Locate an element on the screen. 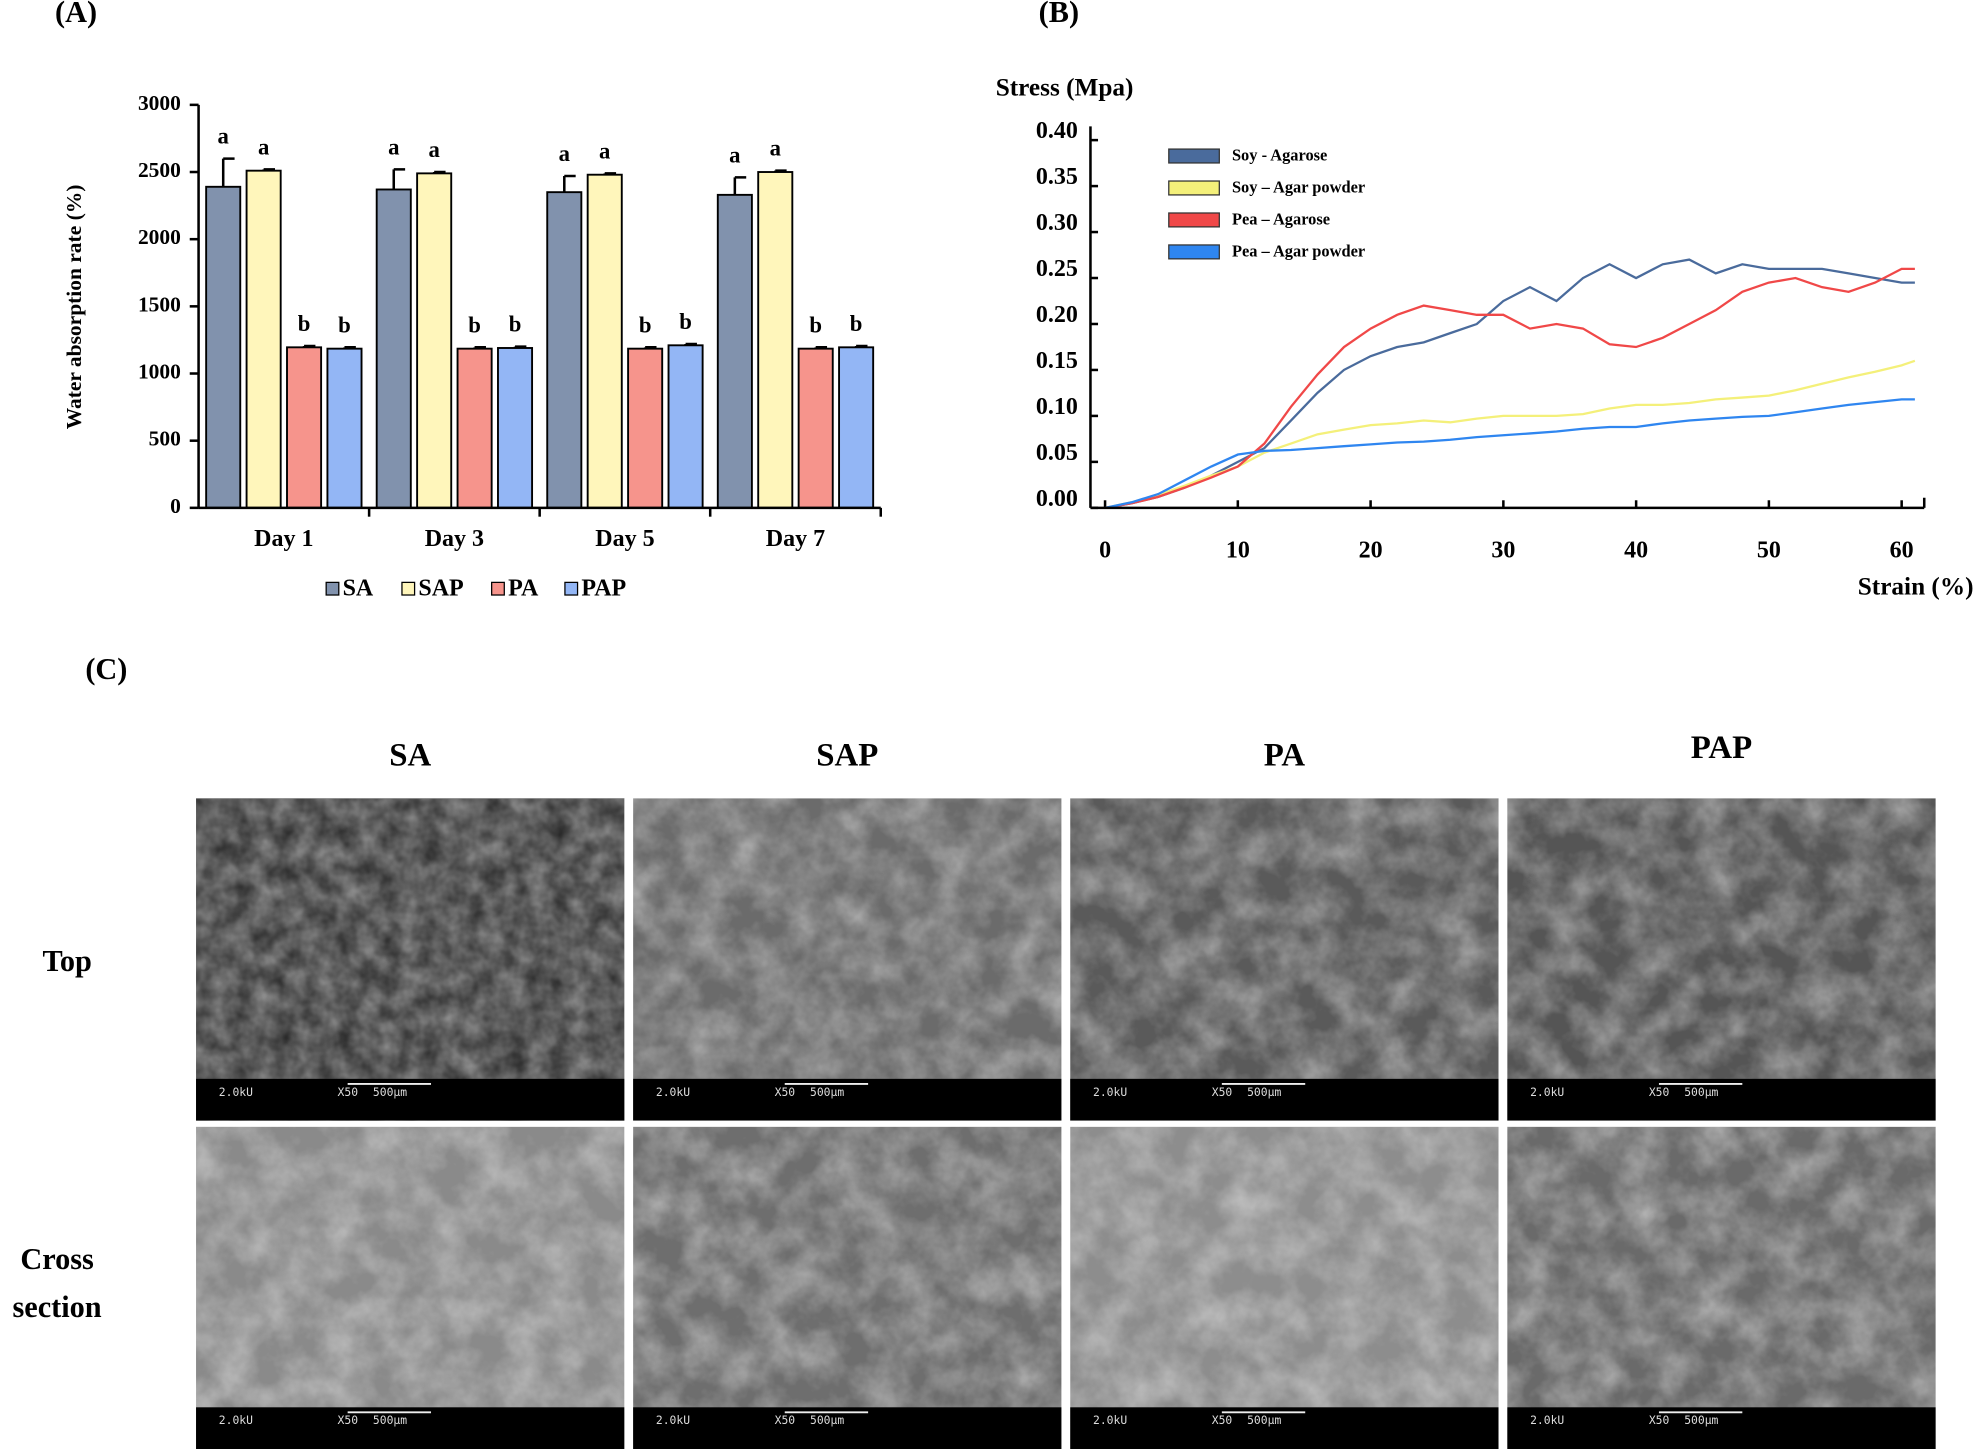 This screenshot has height=1454, width=1975. y-tick-label: 0.15 is located at coordinates (1057, 361).